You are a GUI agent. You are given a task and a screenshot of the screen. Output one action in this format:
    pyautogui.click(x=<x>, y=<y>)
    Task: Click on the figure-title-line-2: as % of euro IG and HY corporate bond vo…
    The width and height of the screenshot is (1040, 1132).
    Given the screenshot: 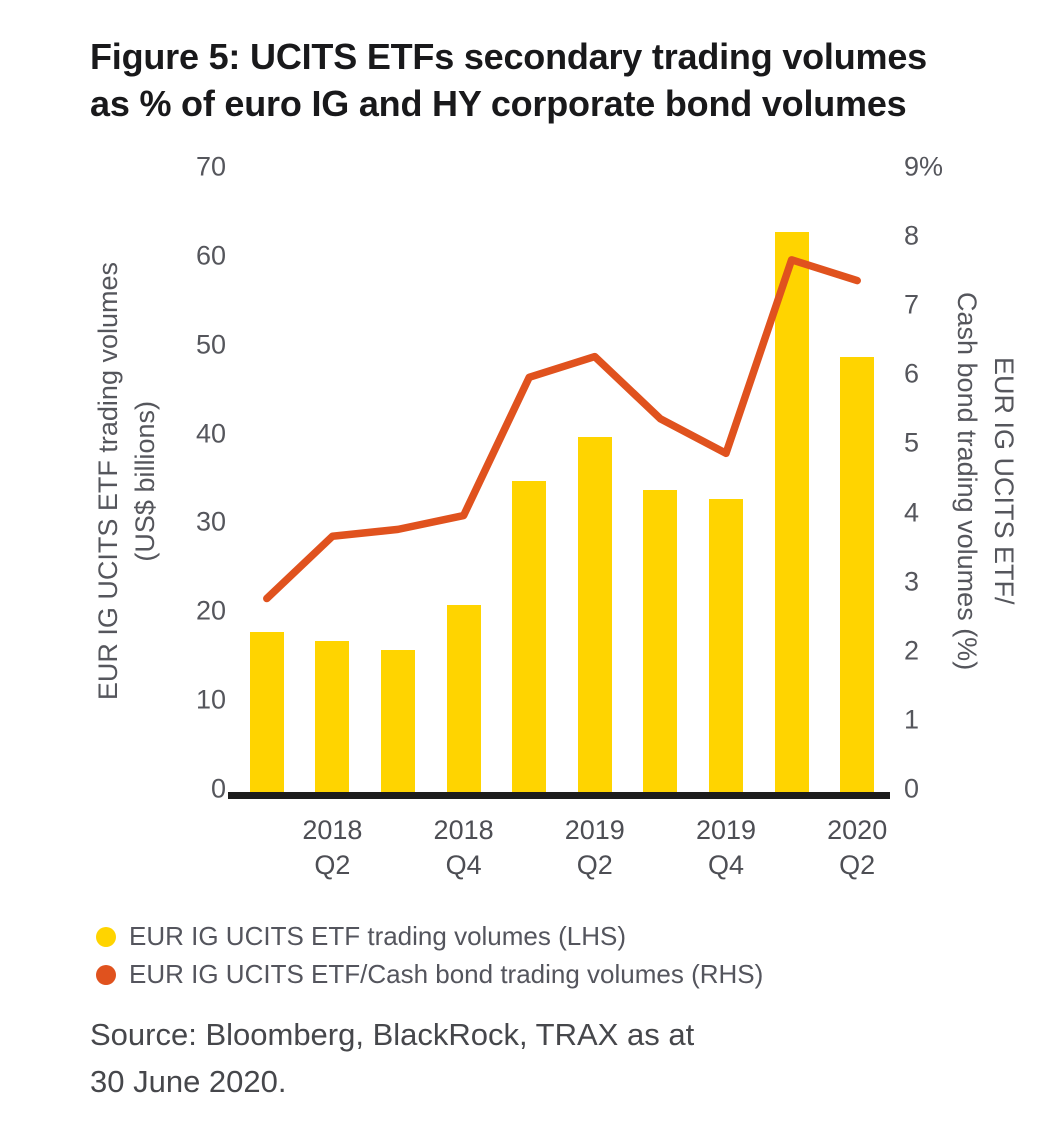 What is the action you would take?
    pyautogui.click(x=498, y=103)
    